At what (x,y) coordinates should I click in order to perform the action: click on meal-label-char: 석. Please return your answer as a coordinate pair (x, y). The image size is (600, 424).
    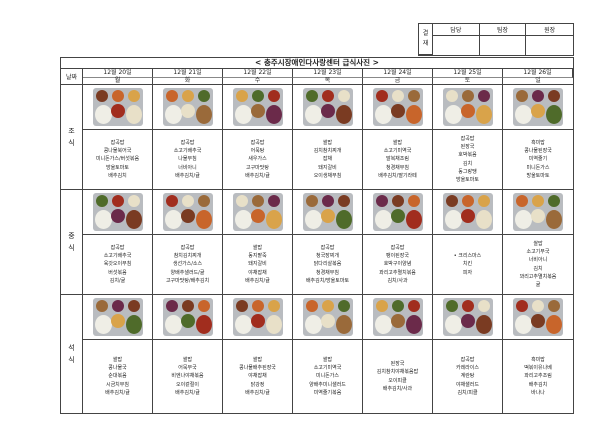
    Looking at the image, I should click on (71, 348).